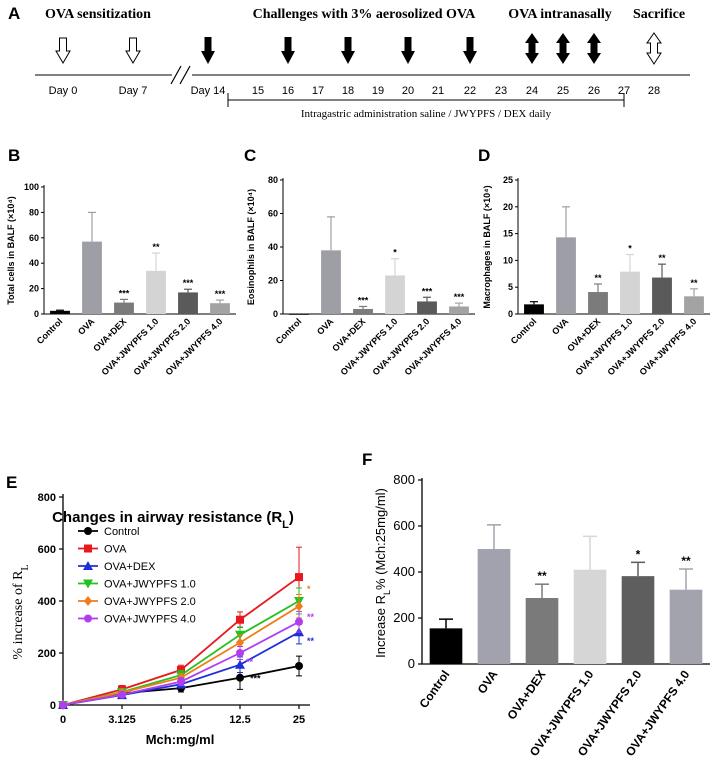 This screenshot has height=767, width=713. What do you see at coordinates (14, 13) in the screenshot?
I see `panel-label-a: A` at bounding box center [14, 13].